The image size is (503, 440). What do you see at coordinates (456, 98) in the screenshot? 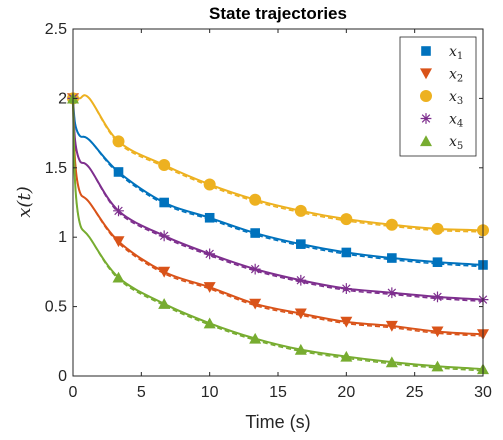
I see `legend-label: x3` at bounding box center [456, 98].